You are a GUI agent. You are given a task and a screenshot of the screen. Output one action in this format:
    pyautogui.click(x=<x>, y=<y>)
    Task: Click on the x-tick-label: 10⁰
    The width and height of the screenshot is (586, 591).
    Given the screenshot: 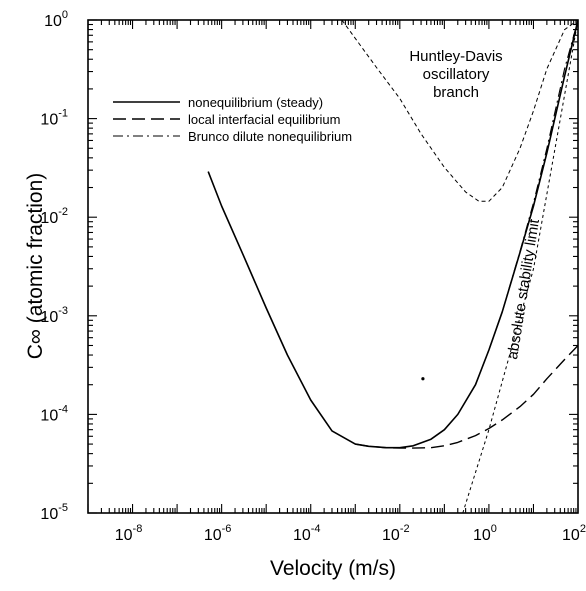 What is the action you would take?
    pyautogui.click(x=485, y=533)
    